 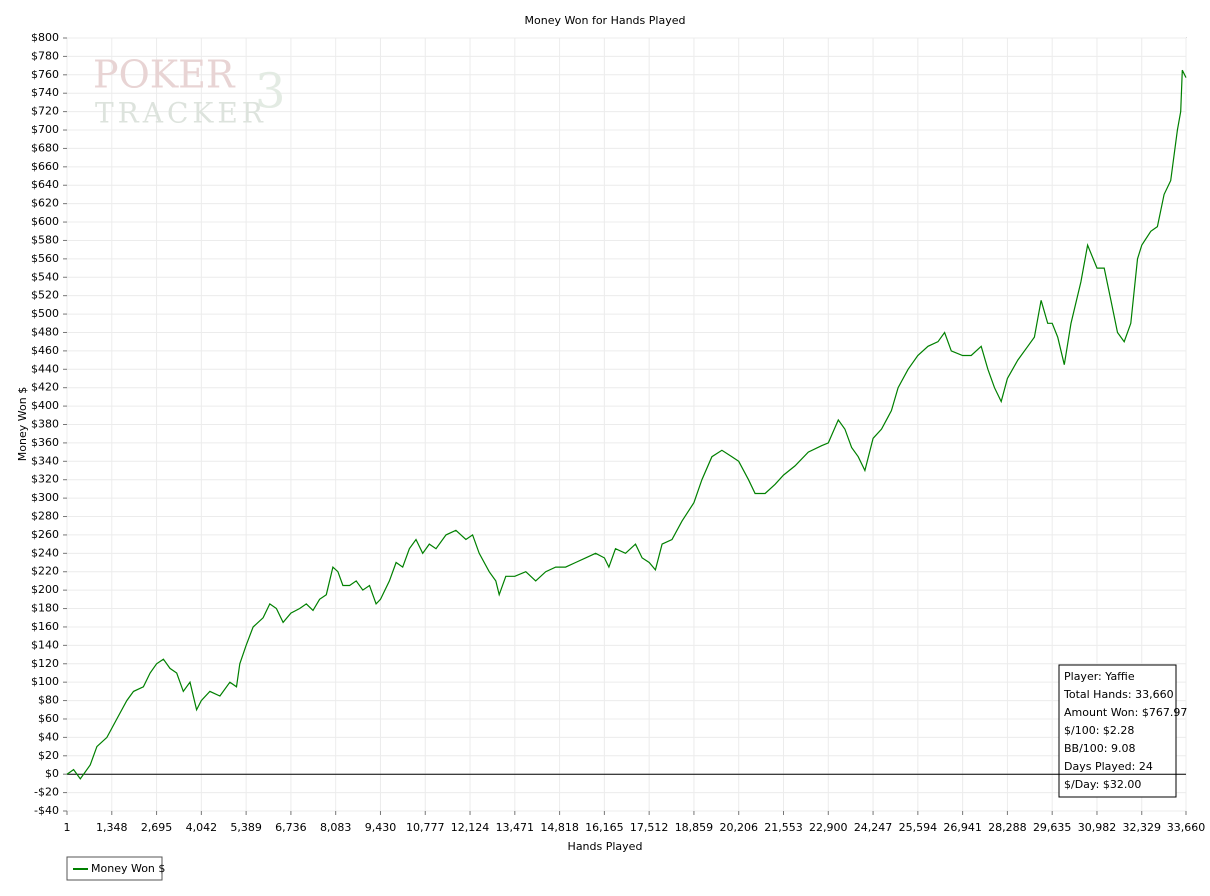 What do you see at coordinates (45, 497) in the screenshot?
I see `y-tick-label: $300` at bounding box center [45, 497].